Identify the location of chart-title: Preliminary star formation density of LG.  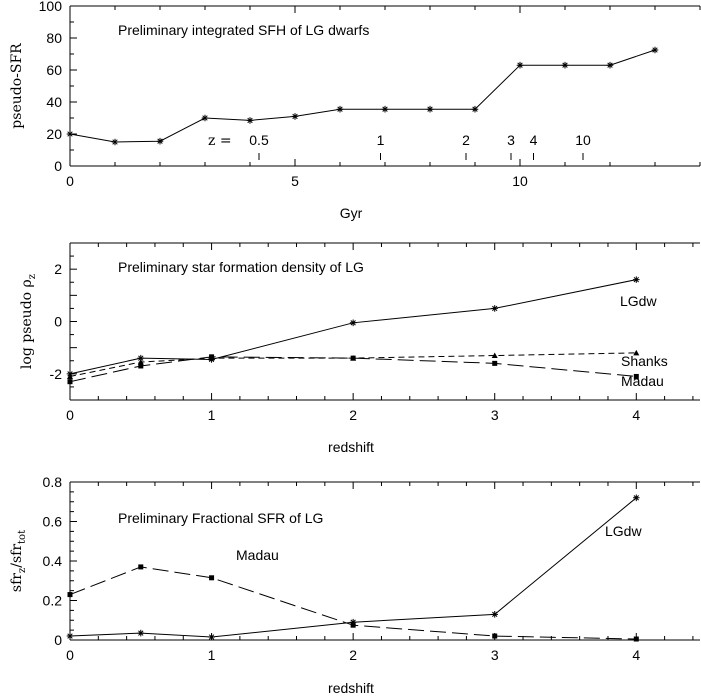
(241, 267).